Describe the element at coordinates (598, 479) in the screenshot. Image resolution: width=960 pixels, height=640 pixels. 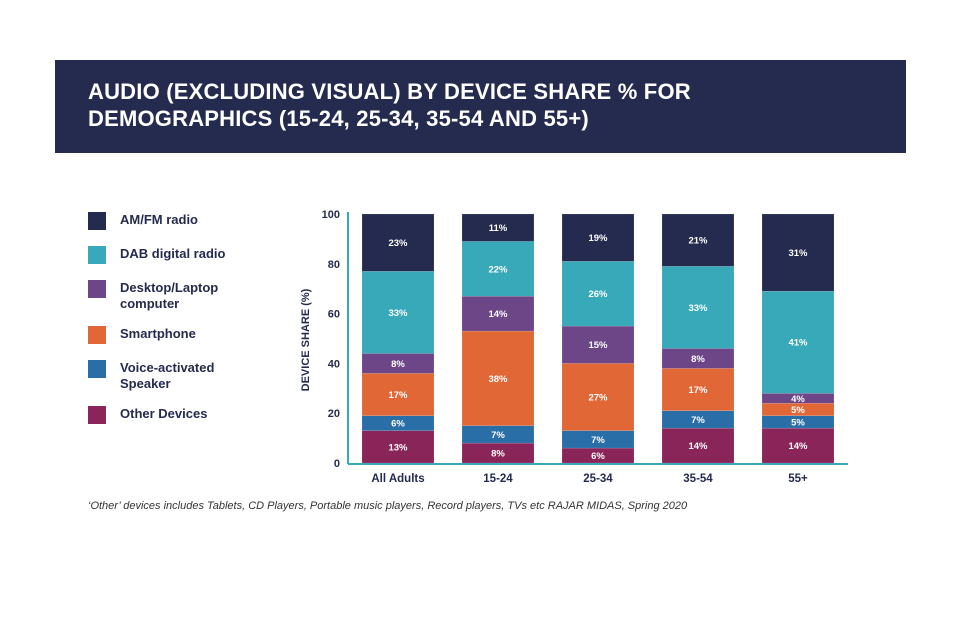
I see `x-tick-label: 25-34` at that location.